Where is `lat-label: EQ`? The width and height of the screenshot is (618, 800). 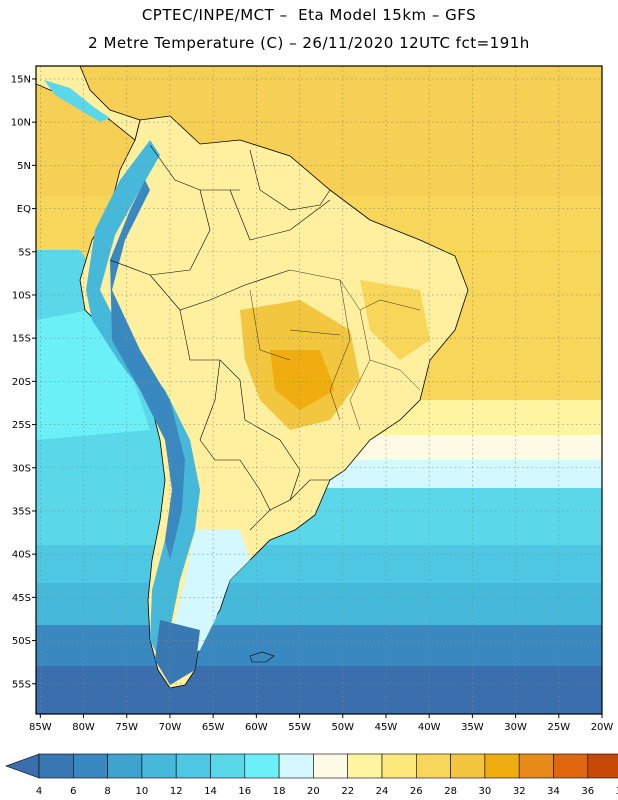 lat-label: EQ is located at coordinates (24, 209).